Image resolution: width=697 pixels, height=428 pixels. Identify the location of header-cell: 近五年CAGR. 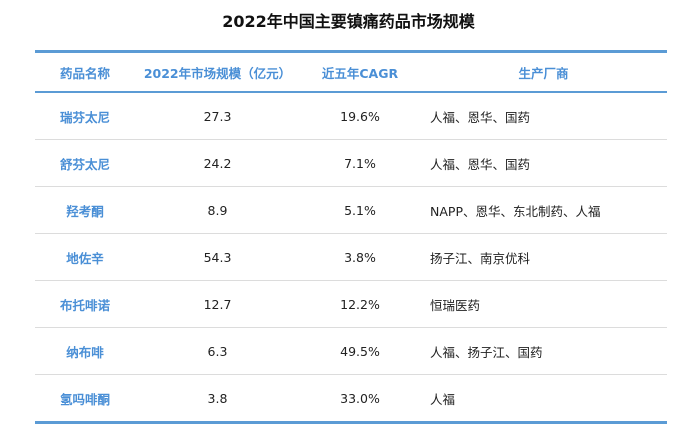
(360, 73).